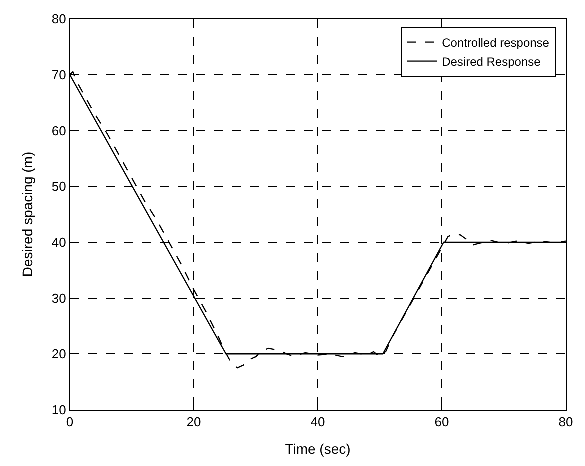 This screenshot has height=466, width=585. What do you see at coordinates (59, 186) in the screenshot?
I see `y-tick-label: 50` at bounding box center [59, 186].